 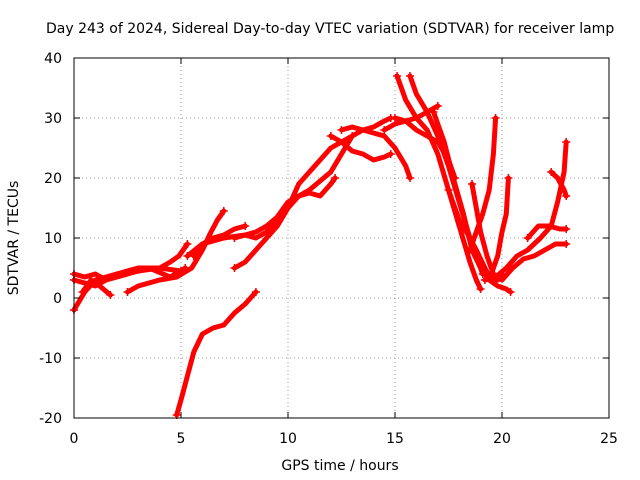 I want to click on series-arc12, so click(x=376, y=152).